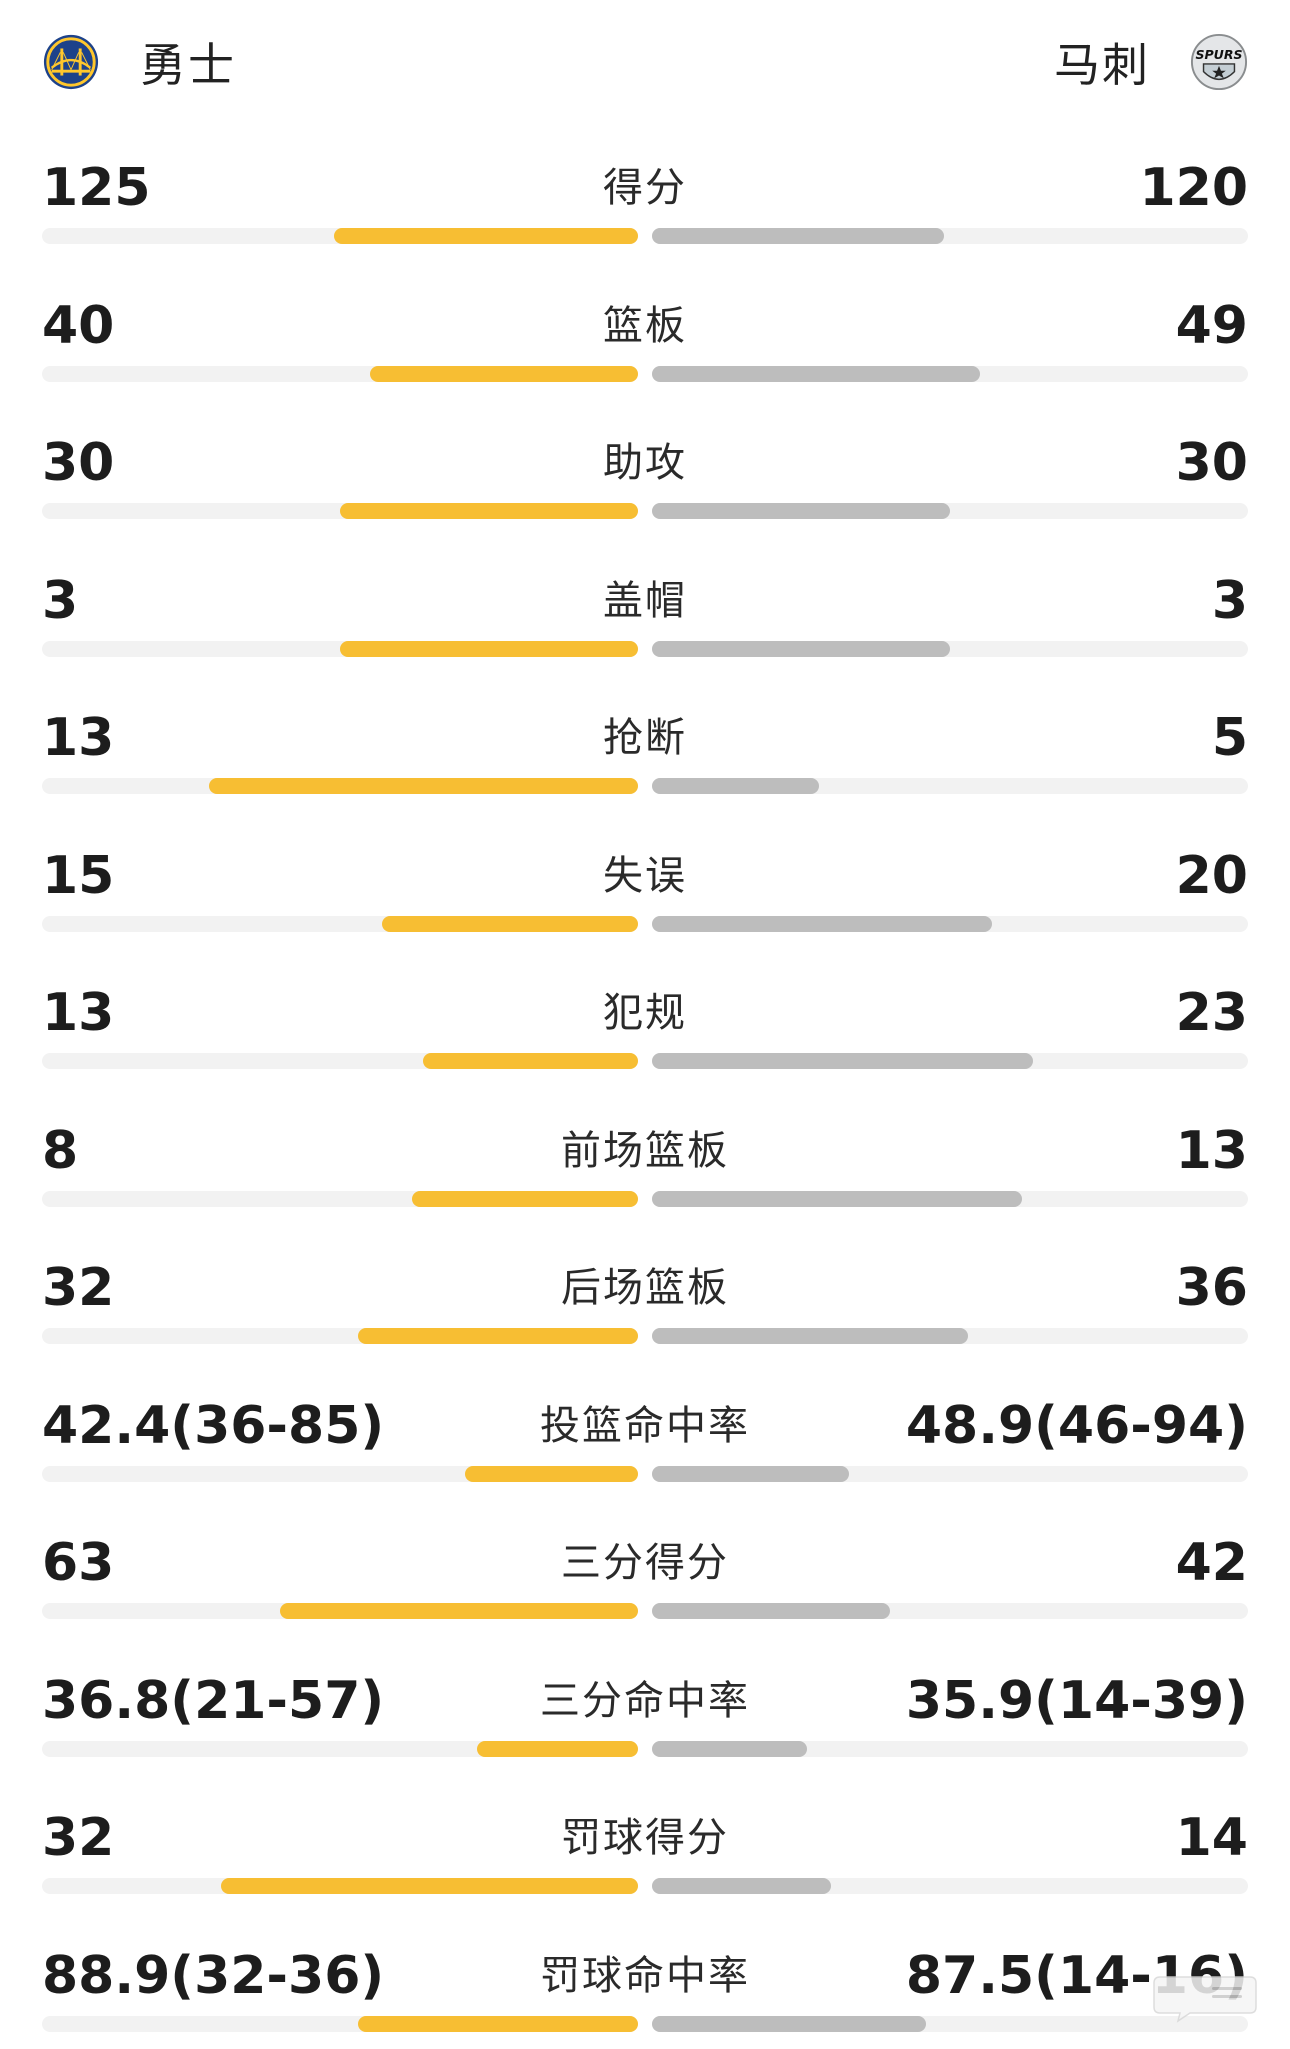  Describe the element at coordinates (1230, 738) in the screenshot. I see `away-stat-value: 5` at that location.